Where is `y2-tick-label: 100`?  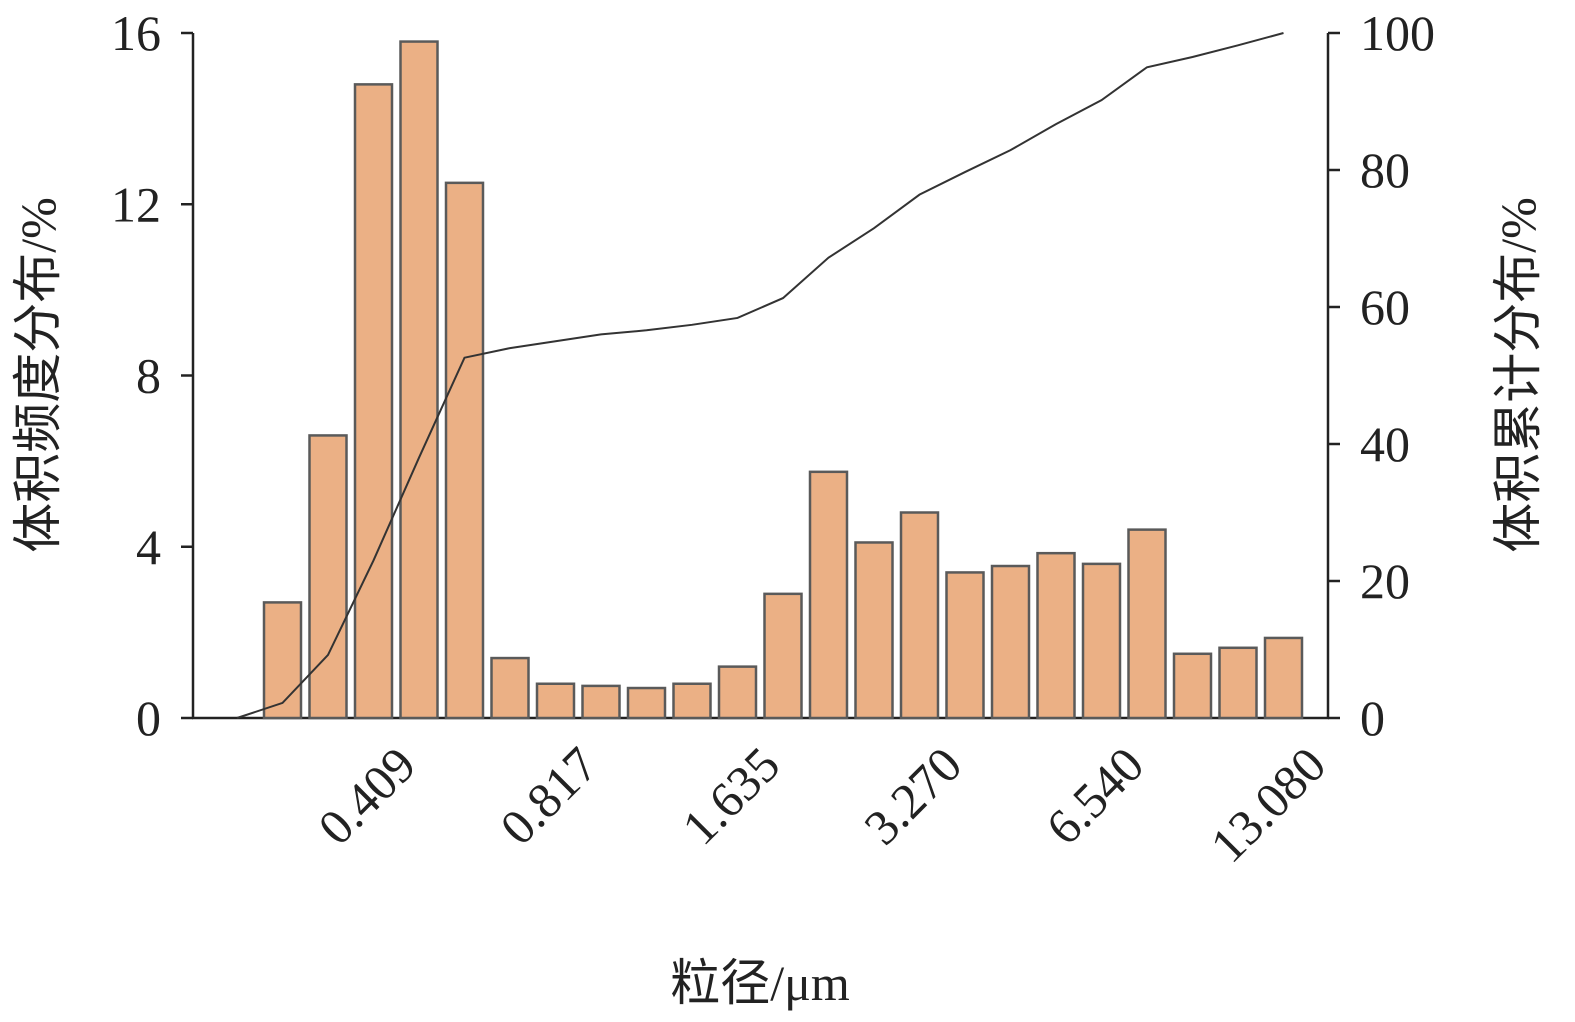
y2-tick-label: 100 is located at coordinates (1397, 33).